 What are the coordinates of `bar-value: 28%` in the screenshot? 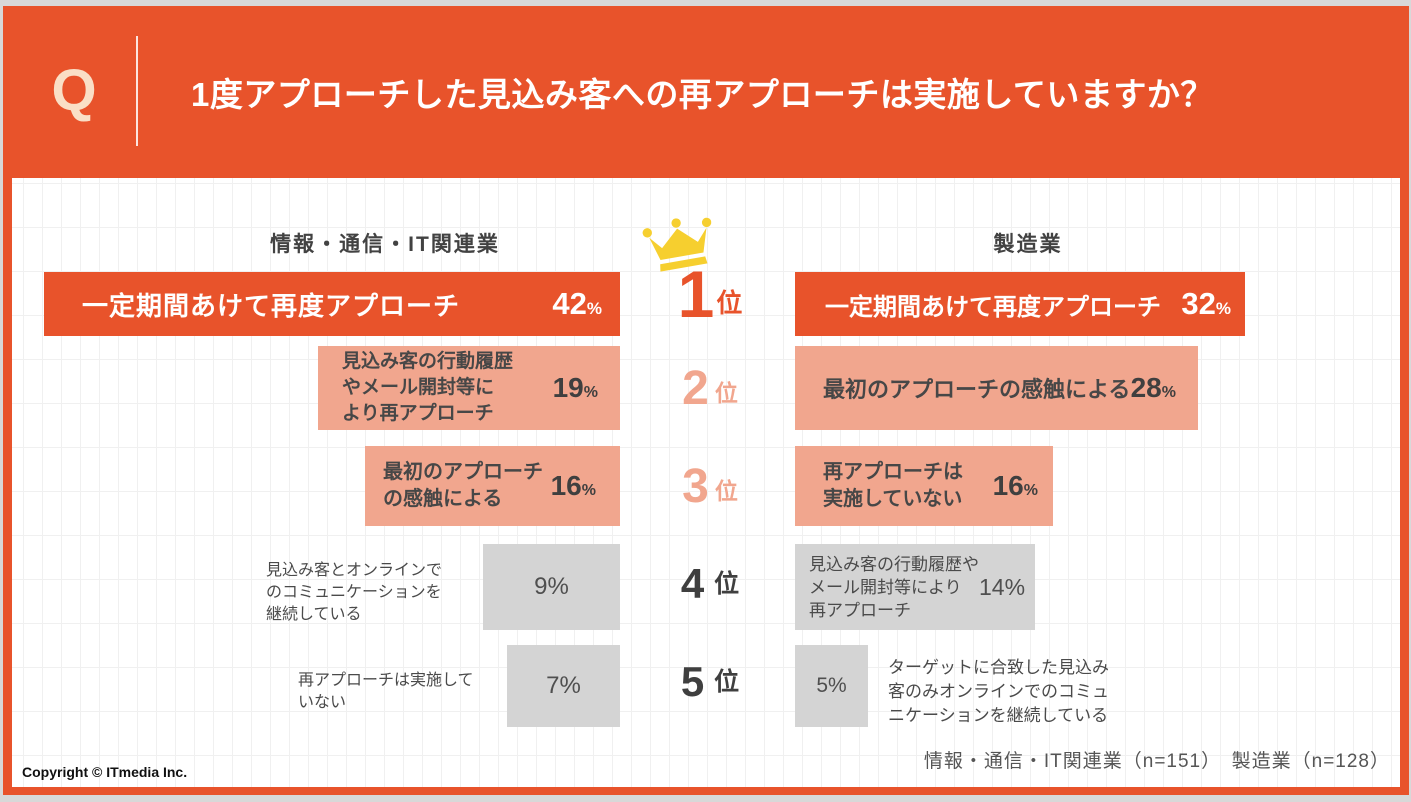 It's located at (1153, 387).